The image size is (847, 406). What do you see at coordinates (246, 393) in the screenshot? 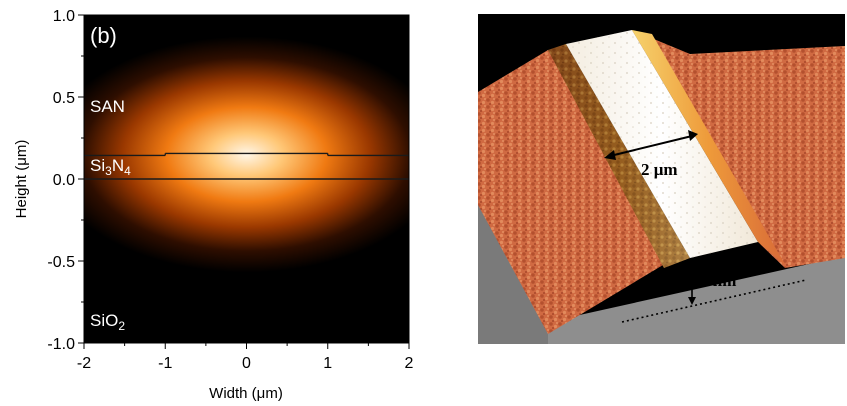
I see `x-axis-title: Width (μm)` at bounding box center [246, 393].